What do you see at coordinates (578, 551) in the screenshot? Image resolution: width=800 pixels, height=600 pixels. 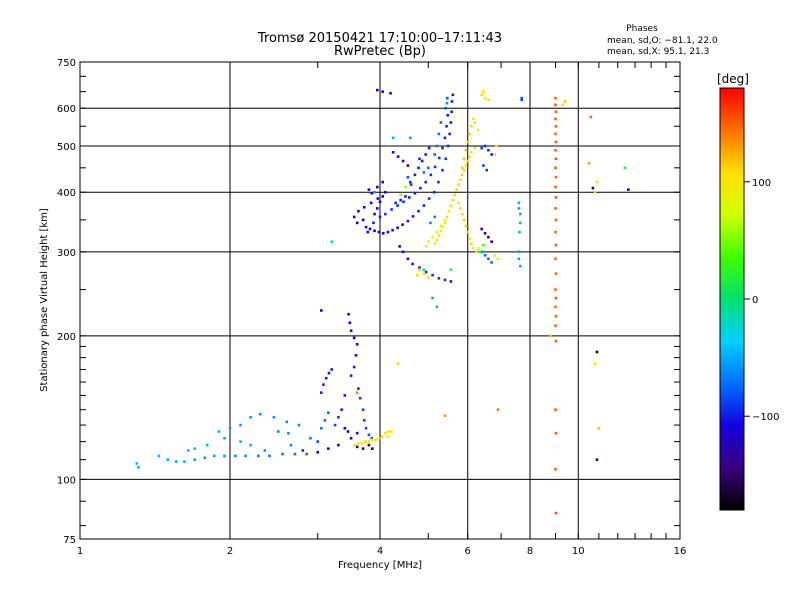 I see `x-tick-label: 10` at bounding box center [578, 551].